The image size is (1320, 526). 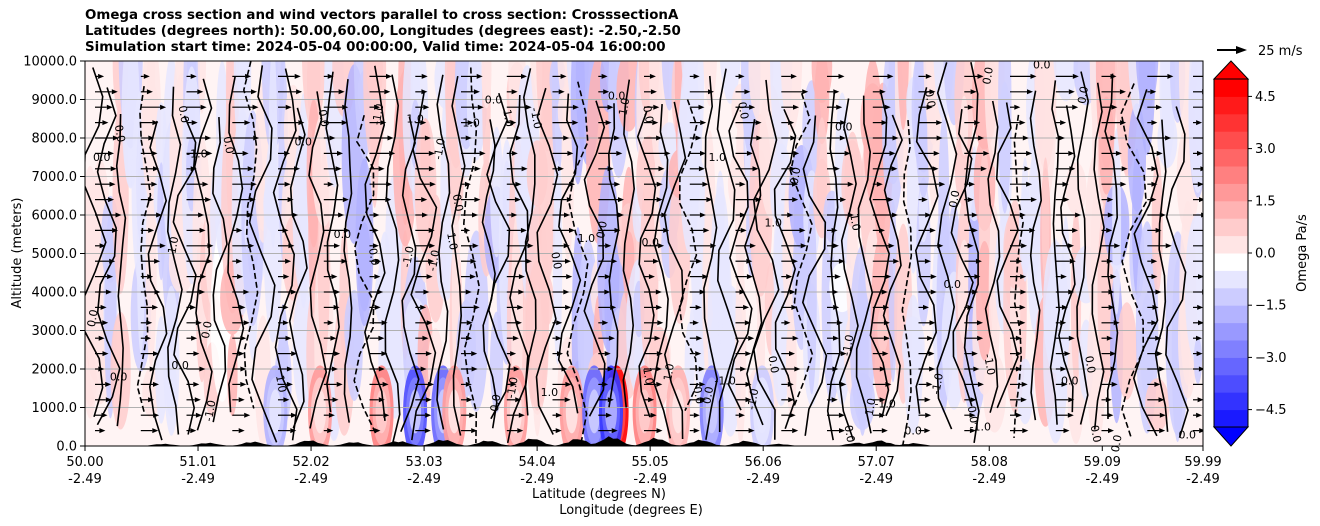 I want to click on contour-label: 1.0, so click(x=173, y=244).